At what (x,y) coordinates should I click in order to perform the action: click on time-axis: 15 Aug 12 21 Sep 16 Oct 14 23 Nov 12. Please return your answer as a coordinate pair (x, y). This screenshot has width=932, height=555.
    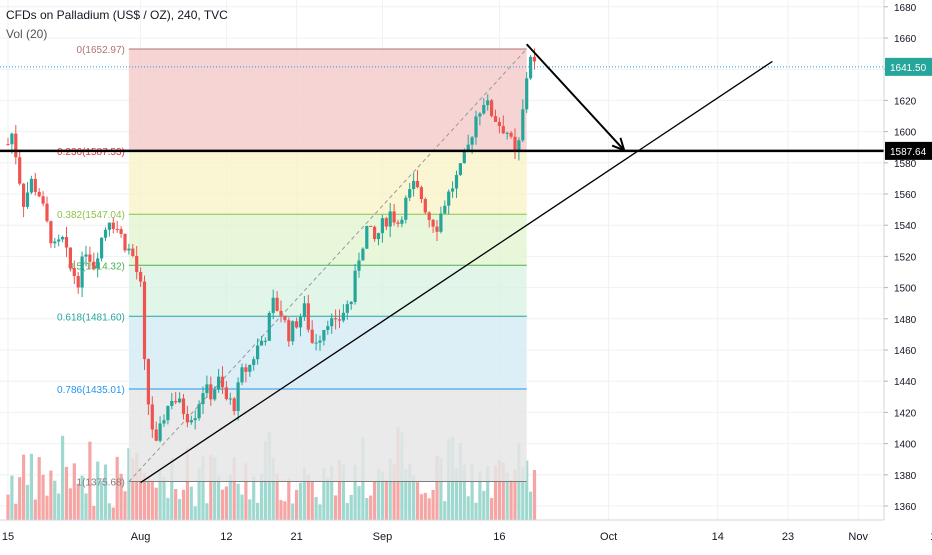
    Looking at the image, I should click on (466, 534).